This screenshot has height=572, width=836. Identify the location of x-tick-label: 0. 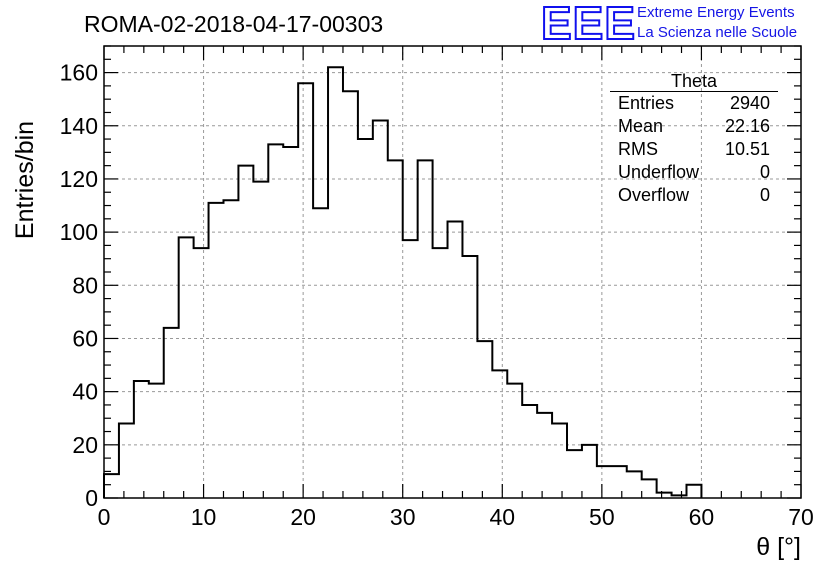
(104, 517).